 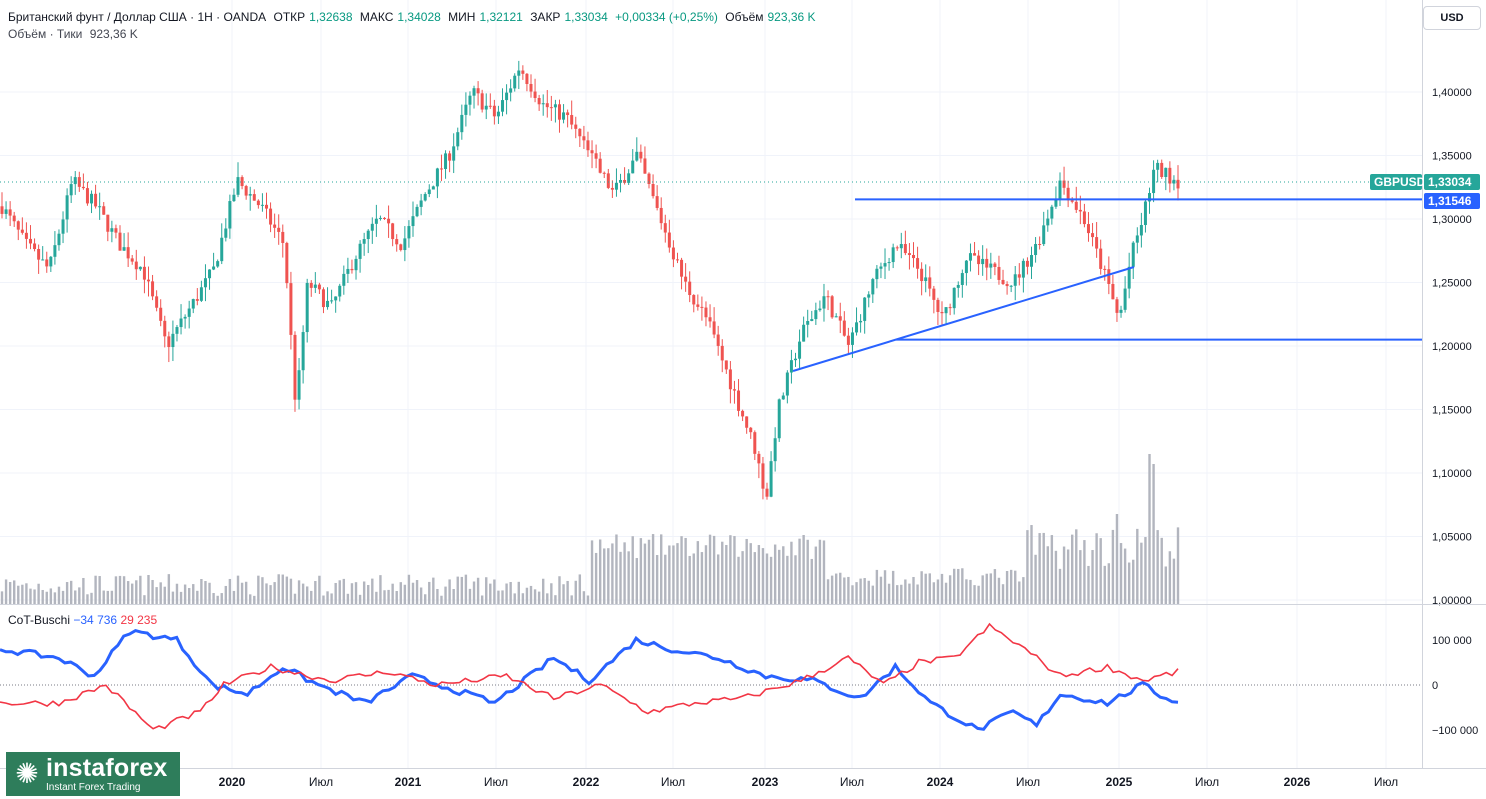 What do you see at coordinates (45, 34) in the screenshot?
I see `volume-line-label: Объём · Тики` at bounding box center [45, 34].